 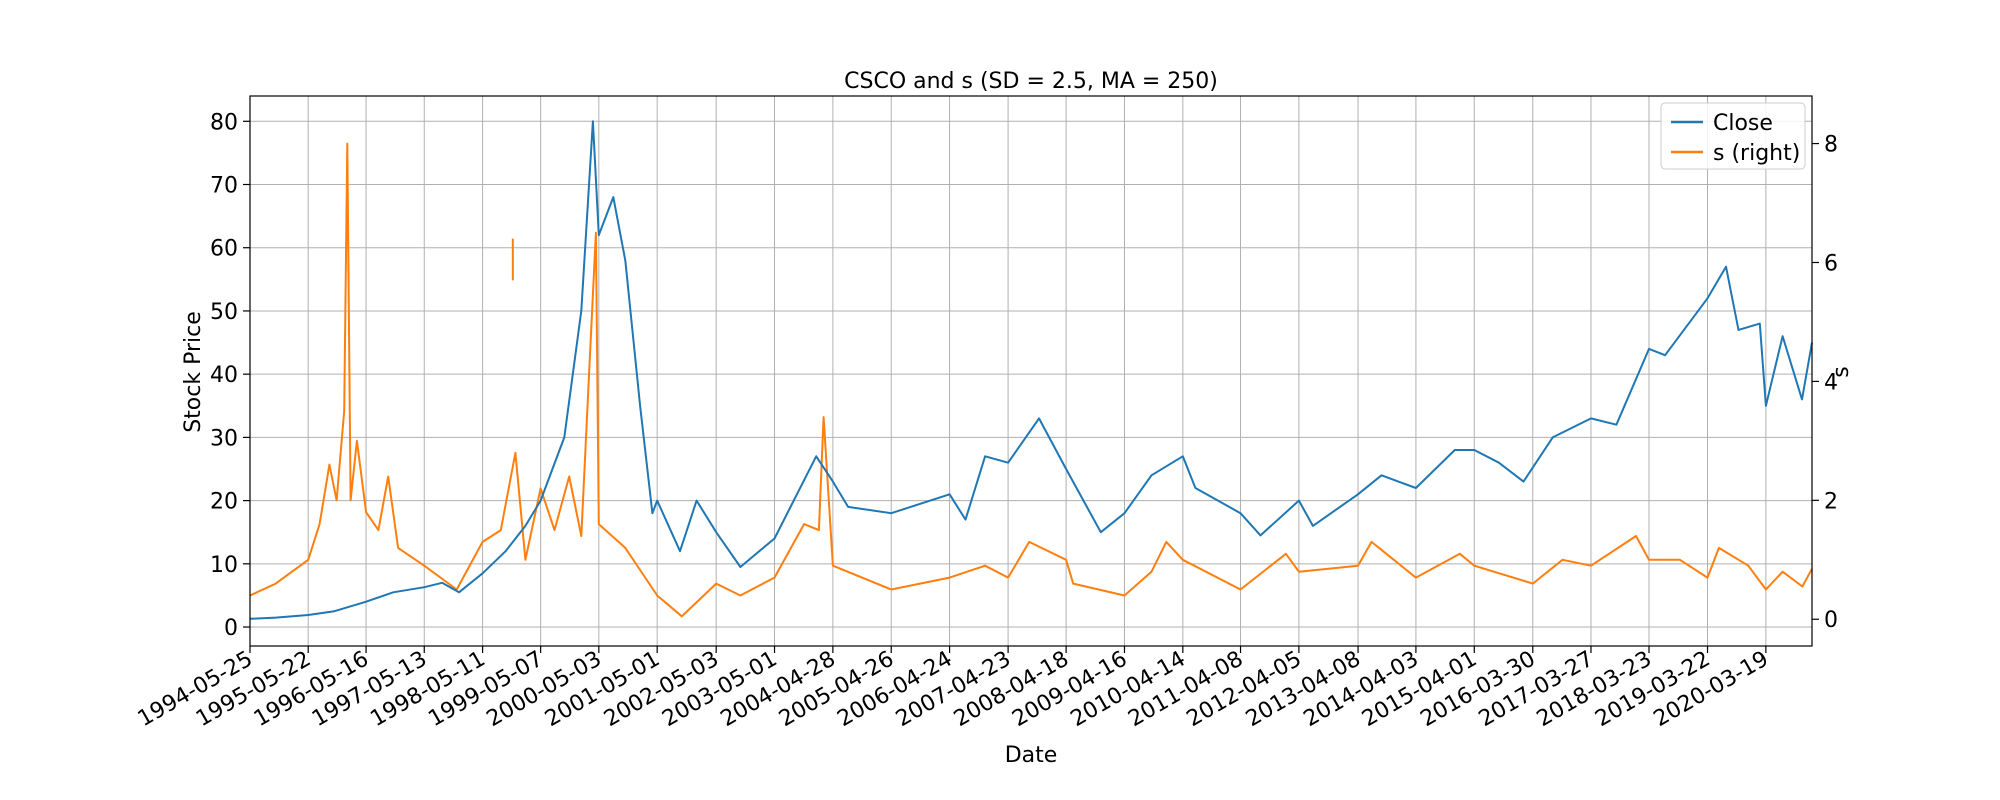 What do you see at coordinates (231, 628) in the screenshot?
I see `y-tick-label: 0` at bounding box center [231, 628].